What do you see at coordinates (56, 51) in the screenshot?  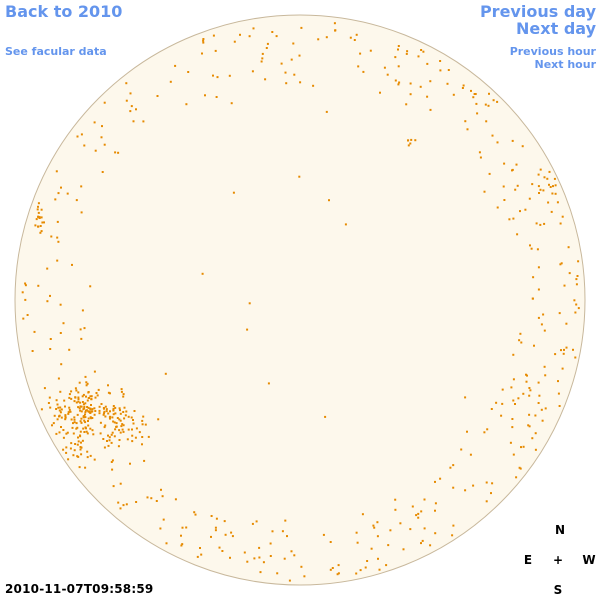 I see `see-facular-data-link: See facular data` at bounding box center [56, 51].